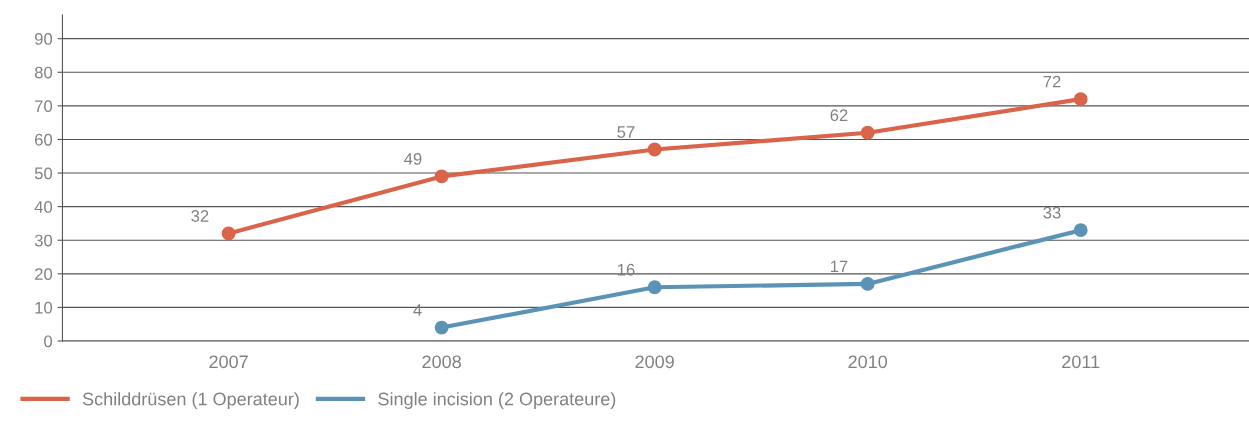 The image size is (1249, 421). Describe the element at coordinates (1052, 212) in the screenshot. I see `data-label: 33` at that location.